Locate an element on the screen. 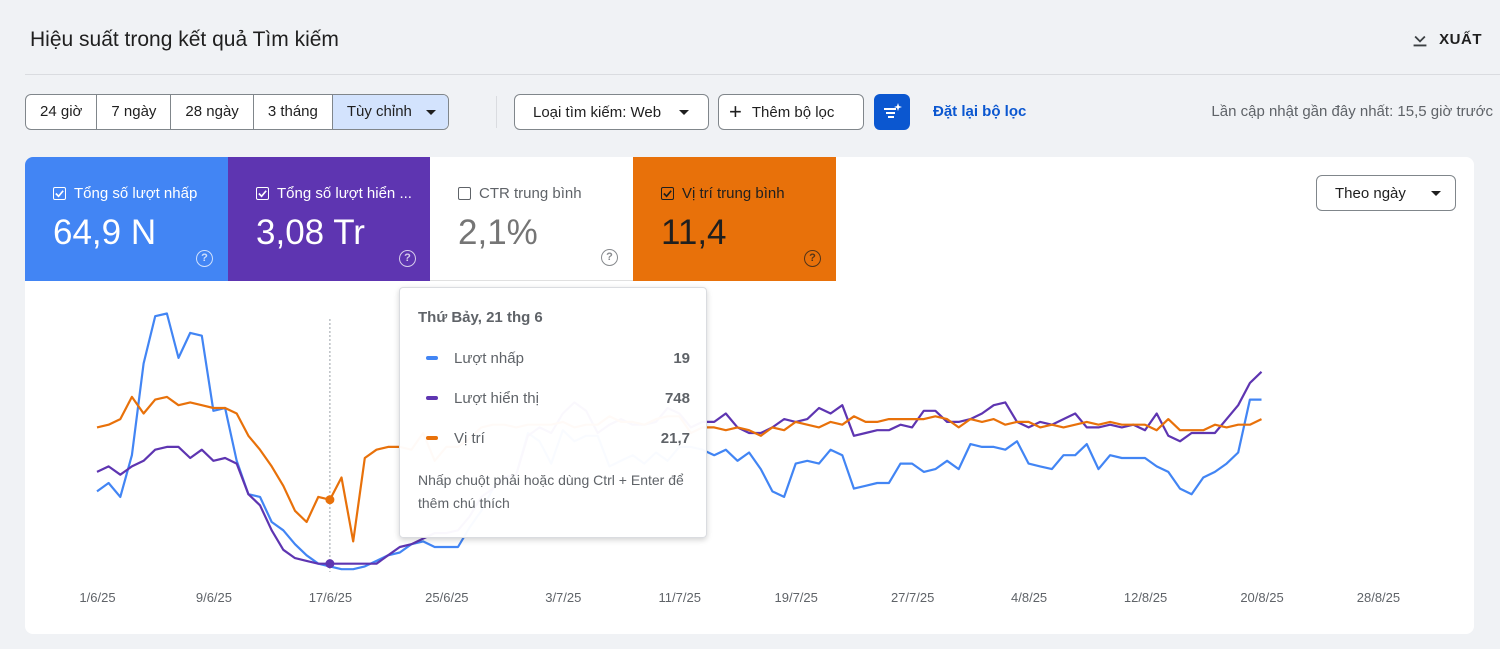 The width and height of the screenshot is (1500, 649). range-3m: 3 tháng is located at coordinates (293, 112).